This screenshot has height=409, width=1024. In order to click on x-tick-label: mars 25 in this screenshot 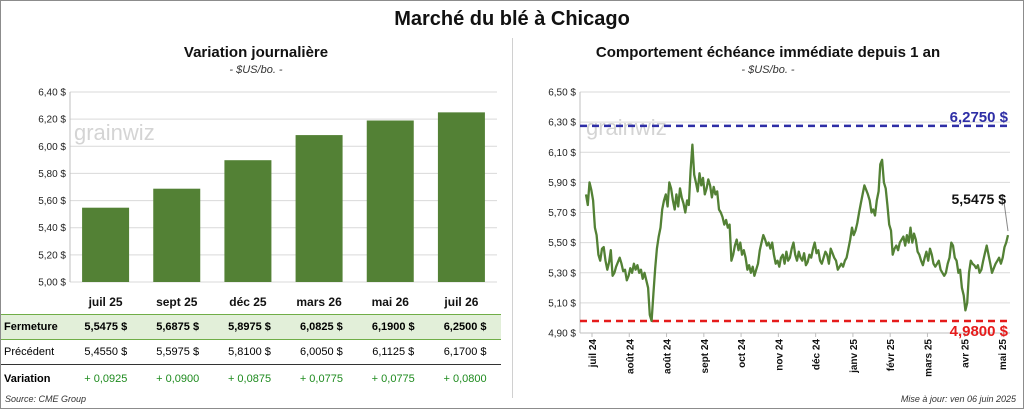, I will do `click(928, 358)`.